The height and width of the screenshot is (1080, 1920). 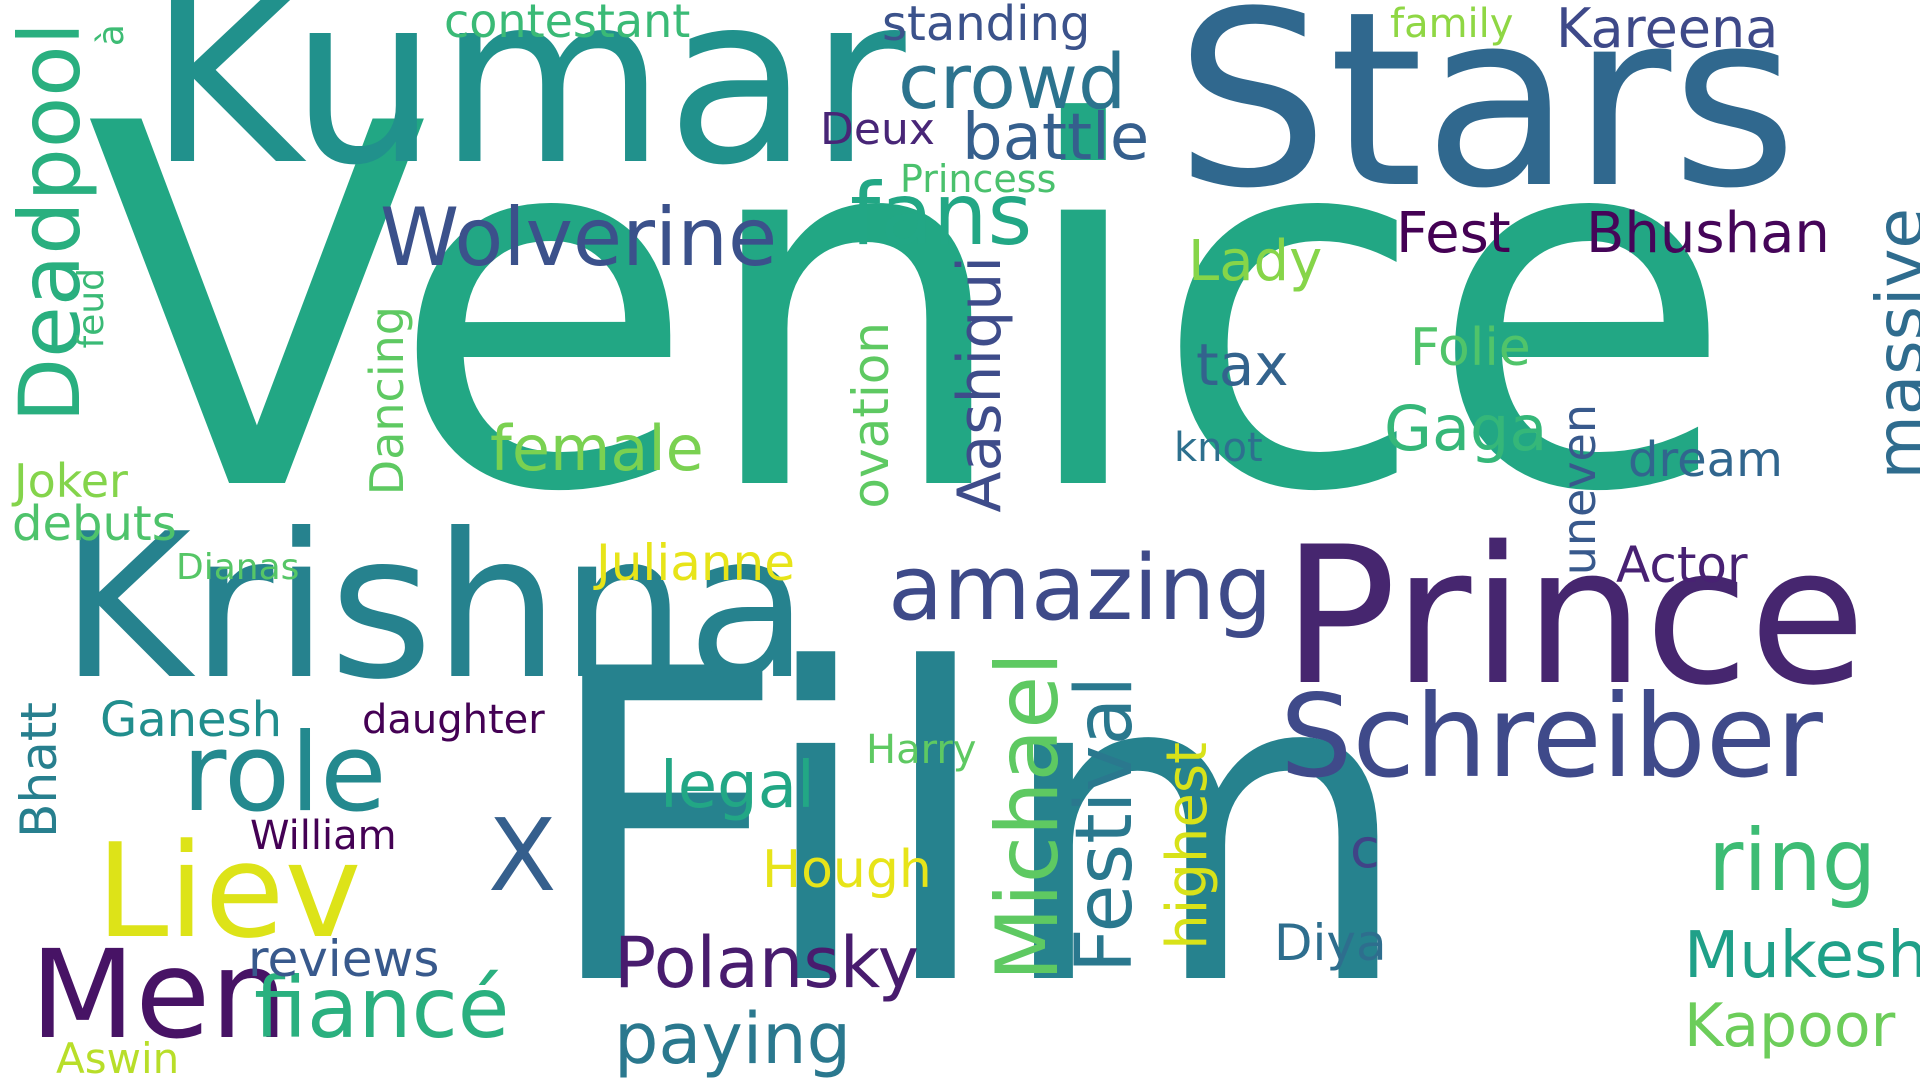 What do you see at coordinates (733, 1039) in the screenshot?
I see `word-paying: paying` at bounding box center [733, 1039].